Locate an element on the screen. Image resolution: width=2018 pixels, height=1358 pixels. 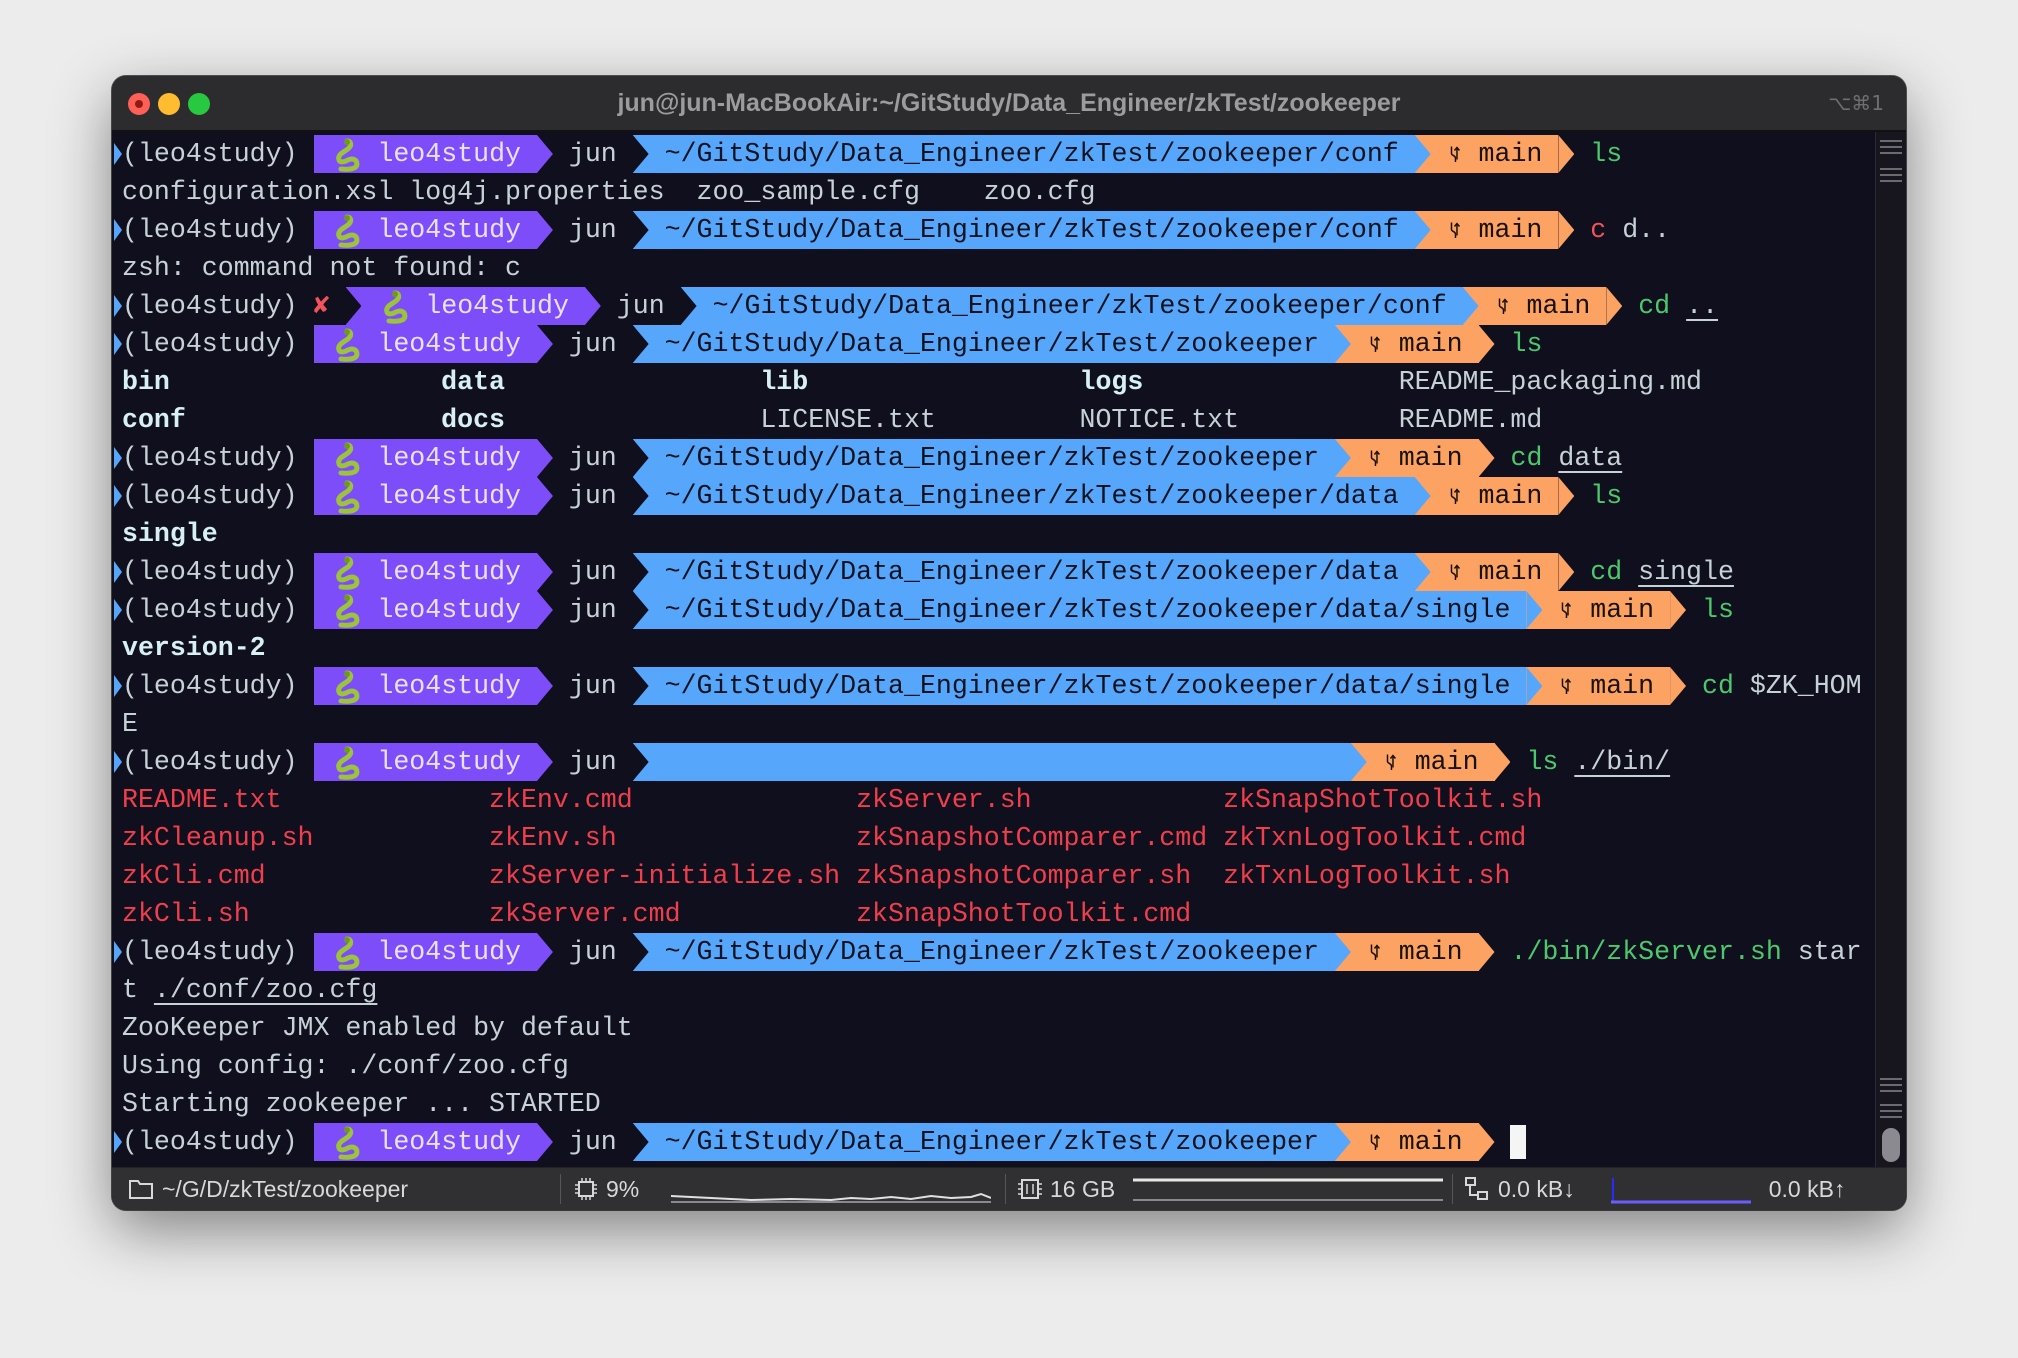
command-part: star is located at coordinates (1821, 952).